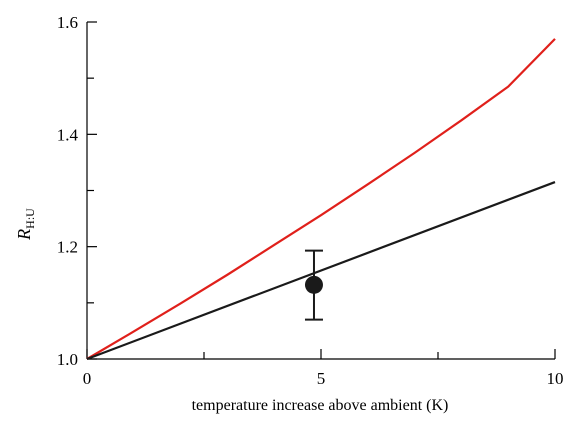 This screenshot has height=422, width=569. Describe the element at coordinates (24, 235) in the screenshot. I see `y-axis-label-main: R` at that location.